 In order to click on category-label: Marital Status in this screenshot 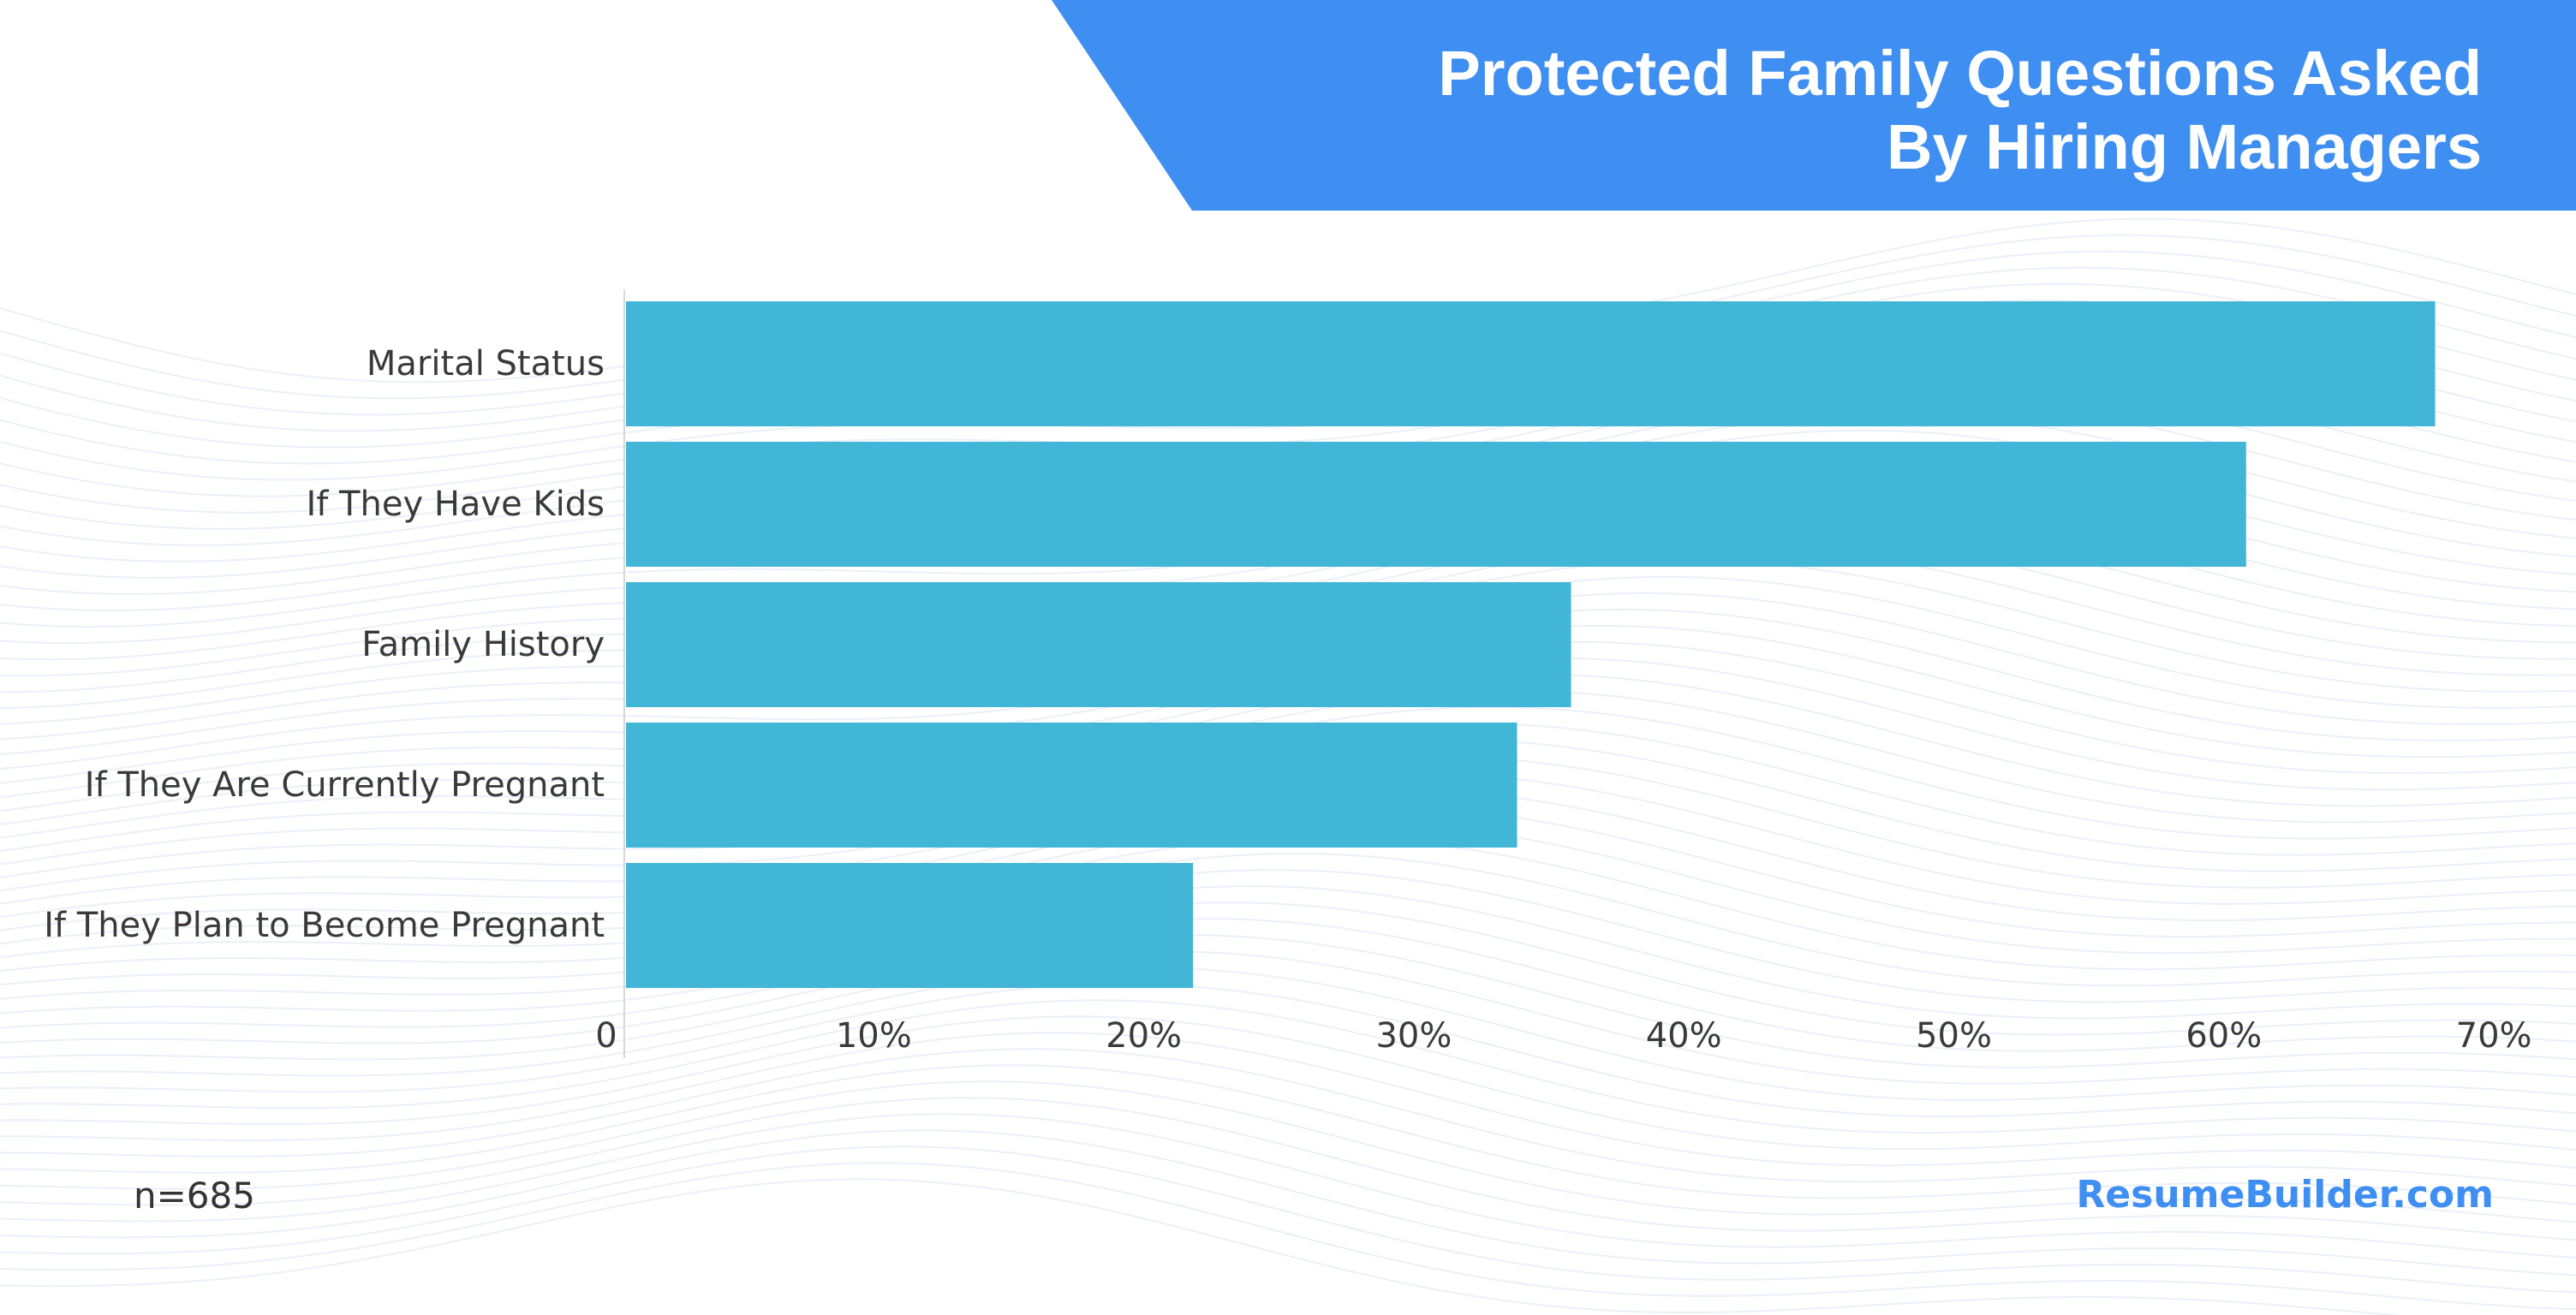, I will do `click(486, 364)`.